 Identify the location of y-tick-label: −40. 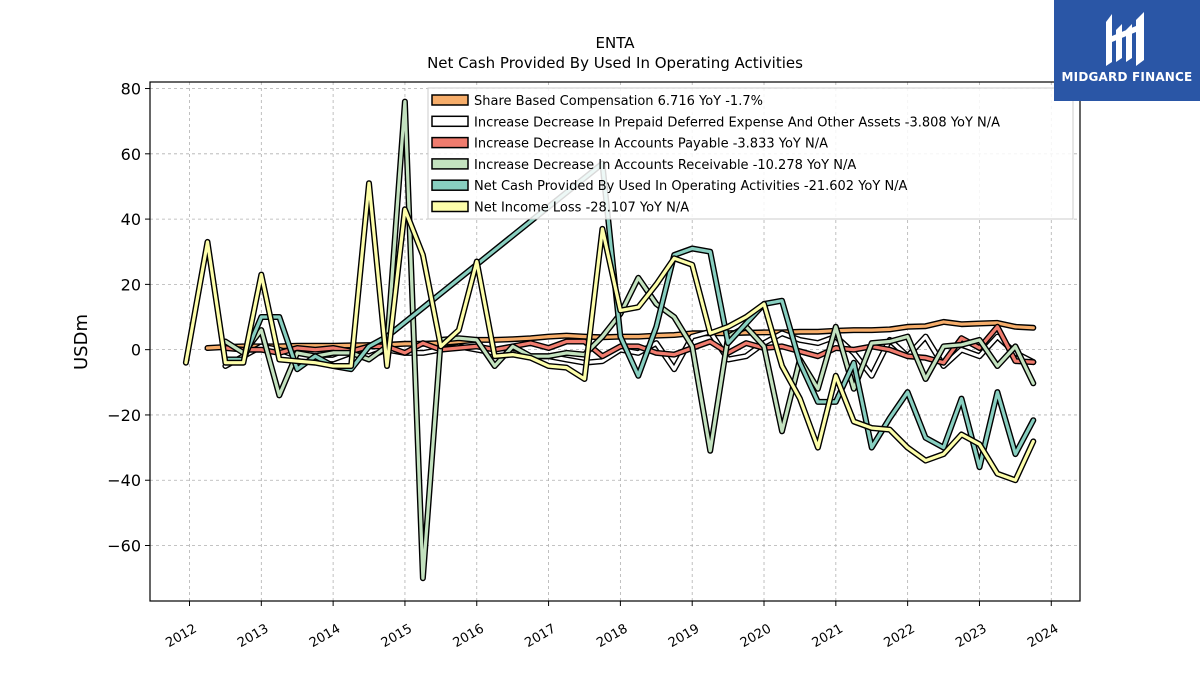
(124, 480).